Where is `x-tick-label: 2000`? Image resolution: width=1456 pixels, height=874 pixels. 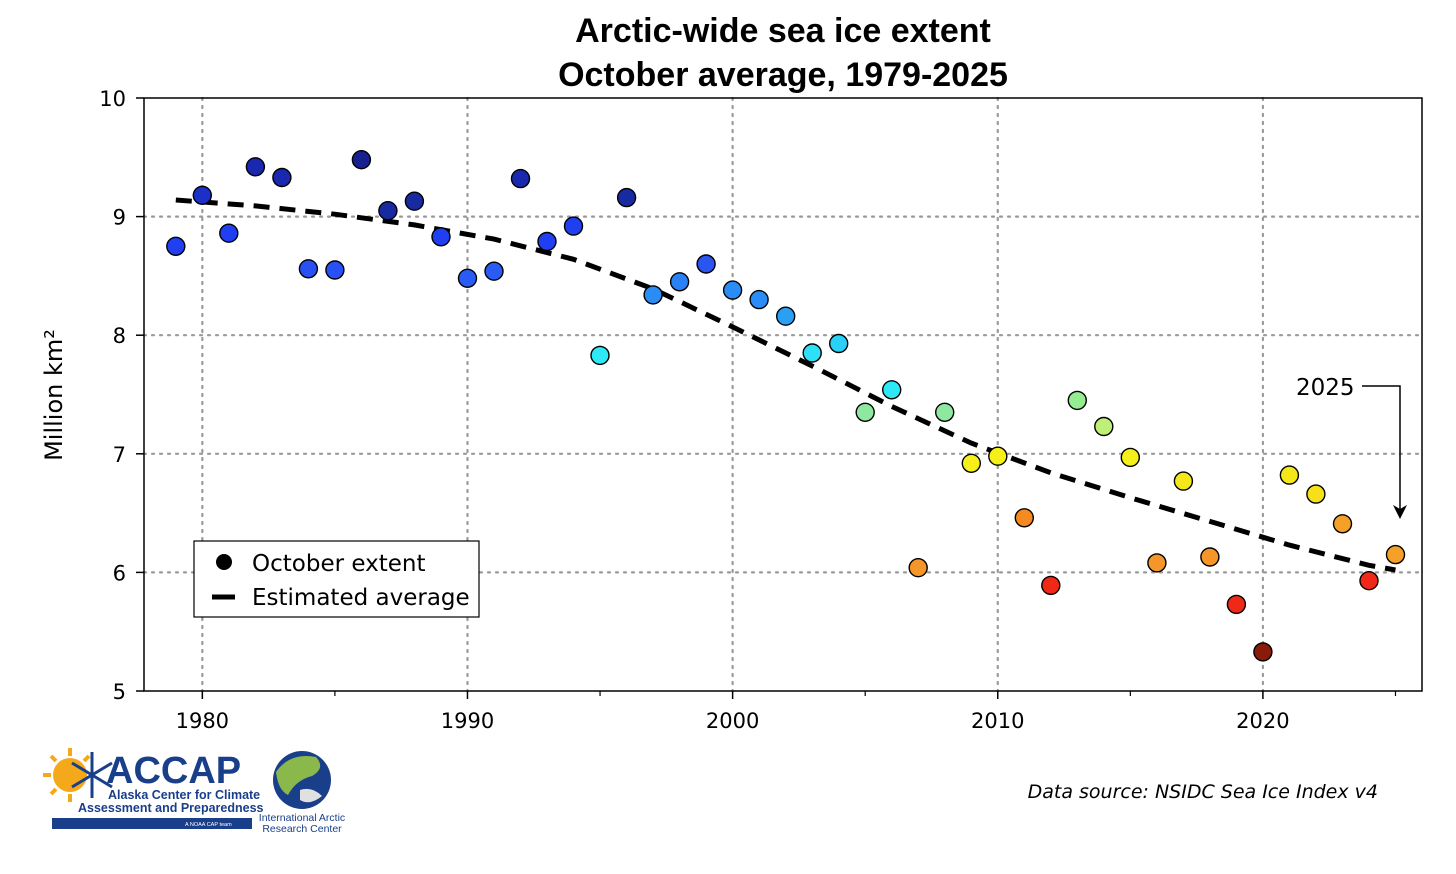
x-tick-label: 2000 is located at coordinates (732, 721).